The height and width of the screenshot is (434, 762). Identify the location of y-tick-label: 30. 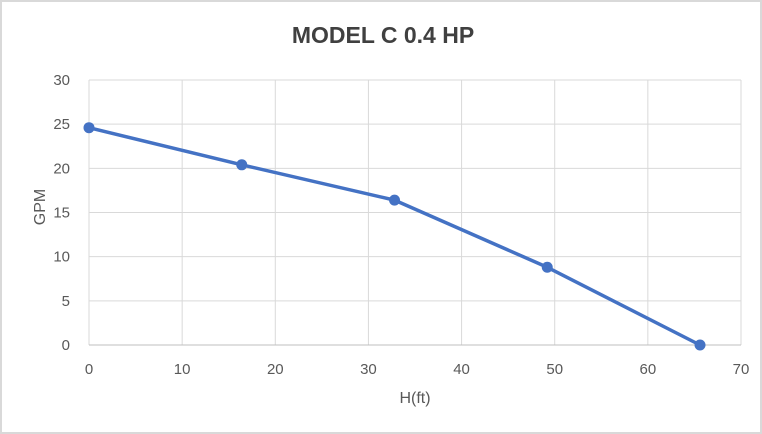
(61, 80).